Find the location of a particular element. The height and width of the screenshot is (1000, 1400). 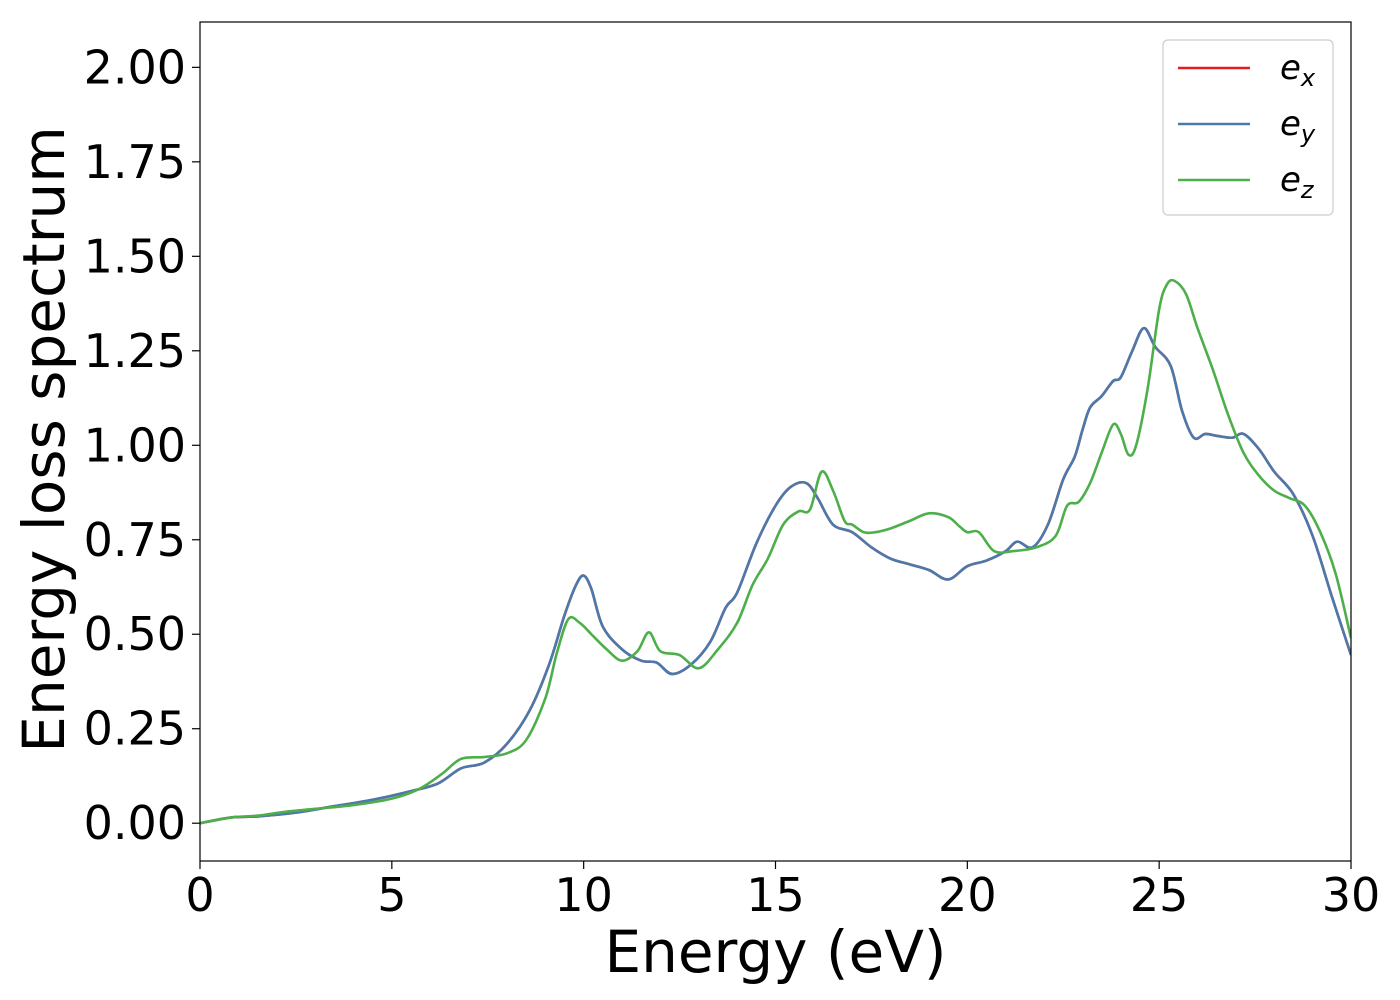

x-tick-label: 20 is located at coordinates (967, 895).